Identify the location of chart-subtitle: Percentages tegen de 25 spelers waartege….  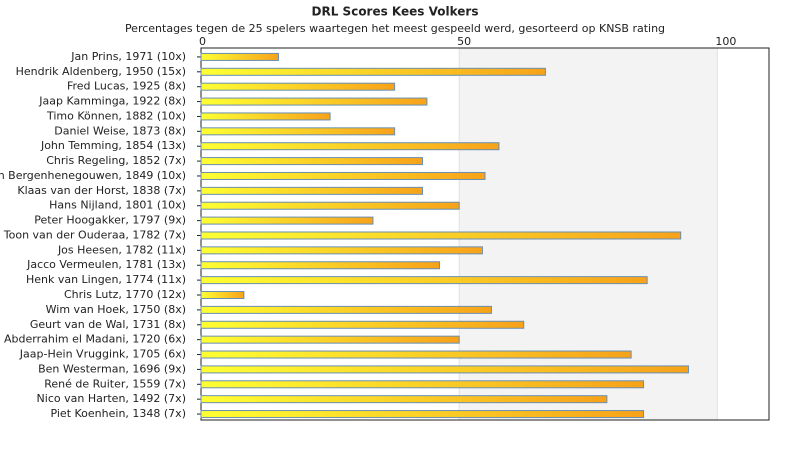
(395, 28).